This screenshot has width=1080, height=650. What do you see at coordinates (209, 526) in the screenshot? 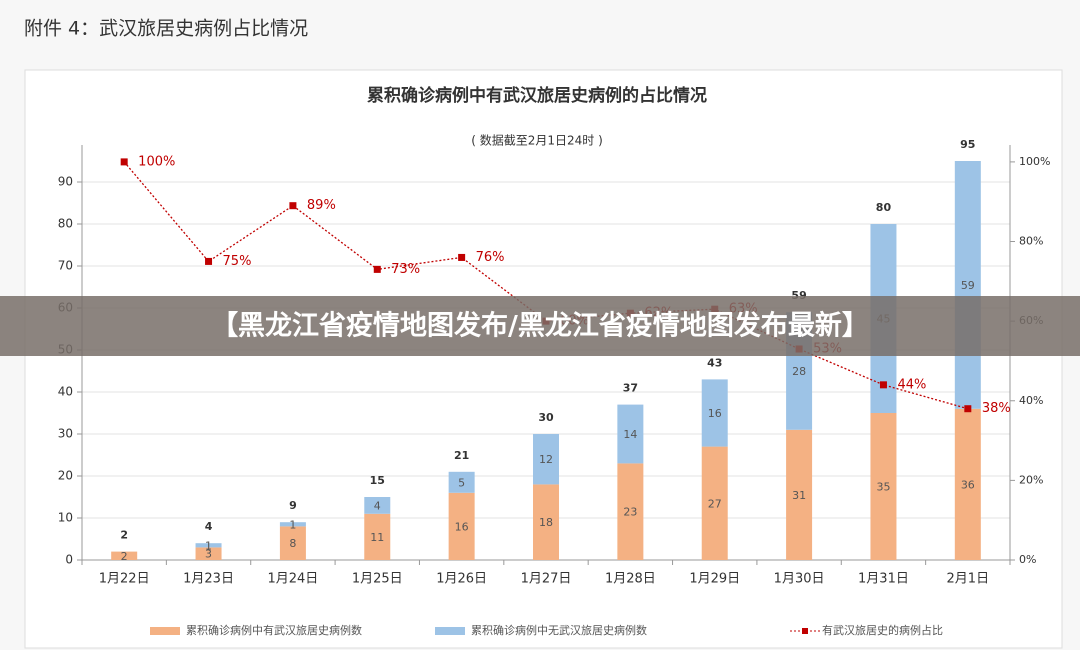
I see `bar-total-label: 4` at bounding box center [209, 526].